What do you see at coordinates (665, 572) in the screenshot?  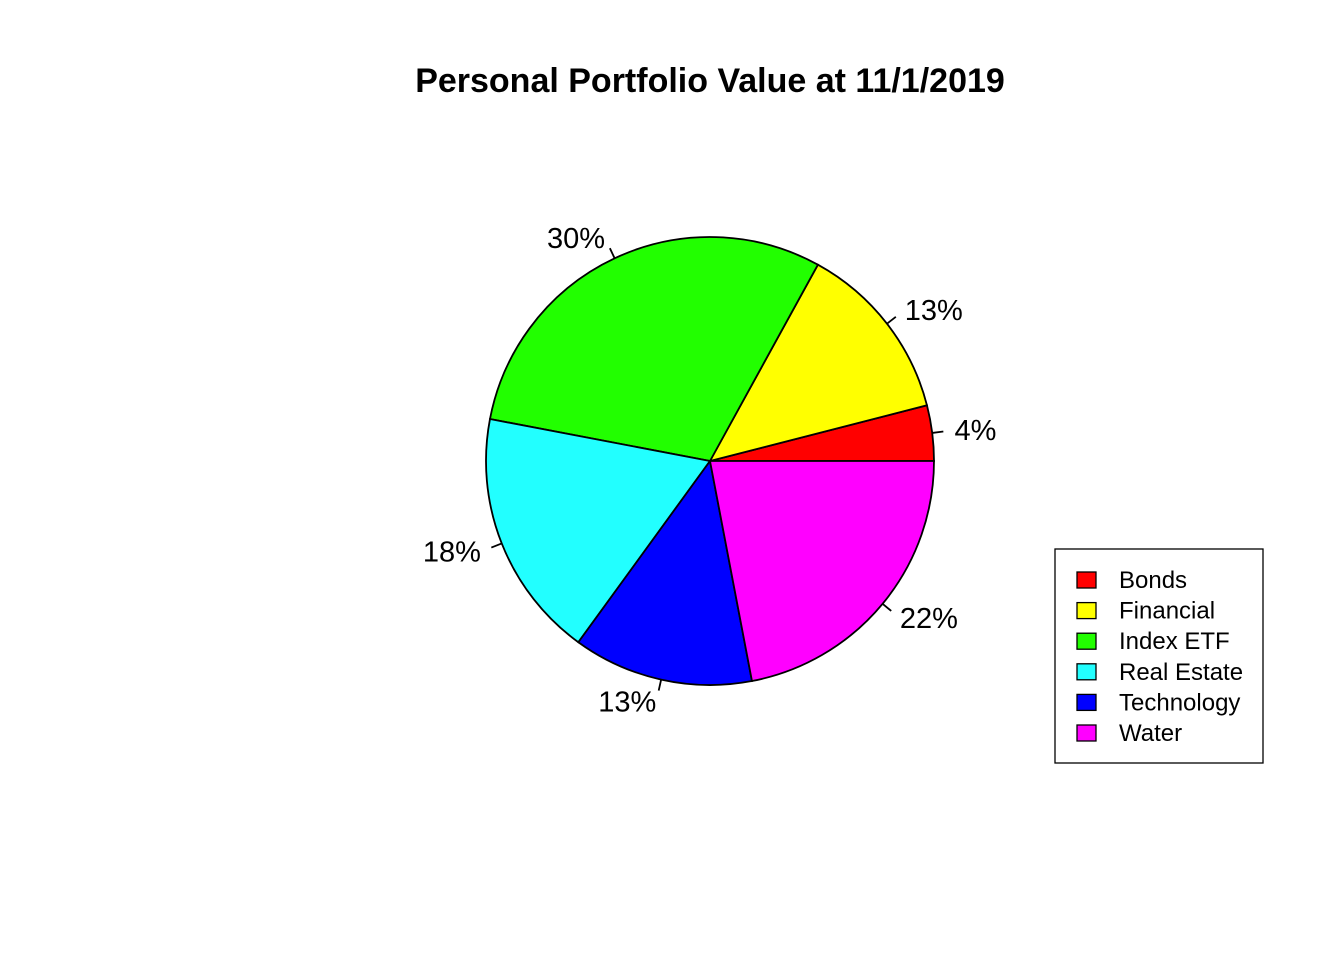 I see `pie-slice-technology` at bounding box center [665, 572].